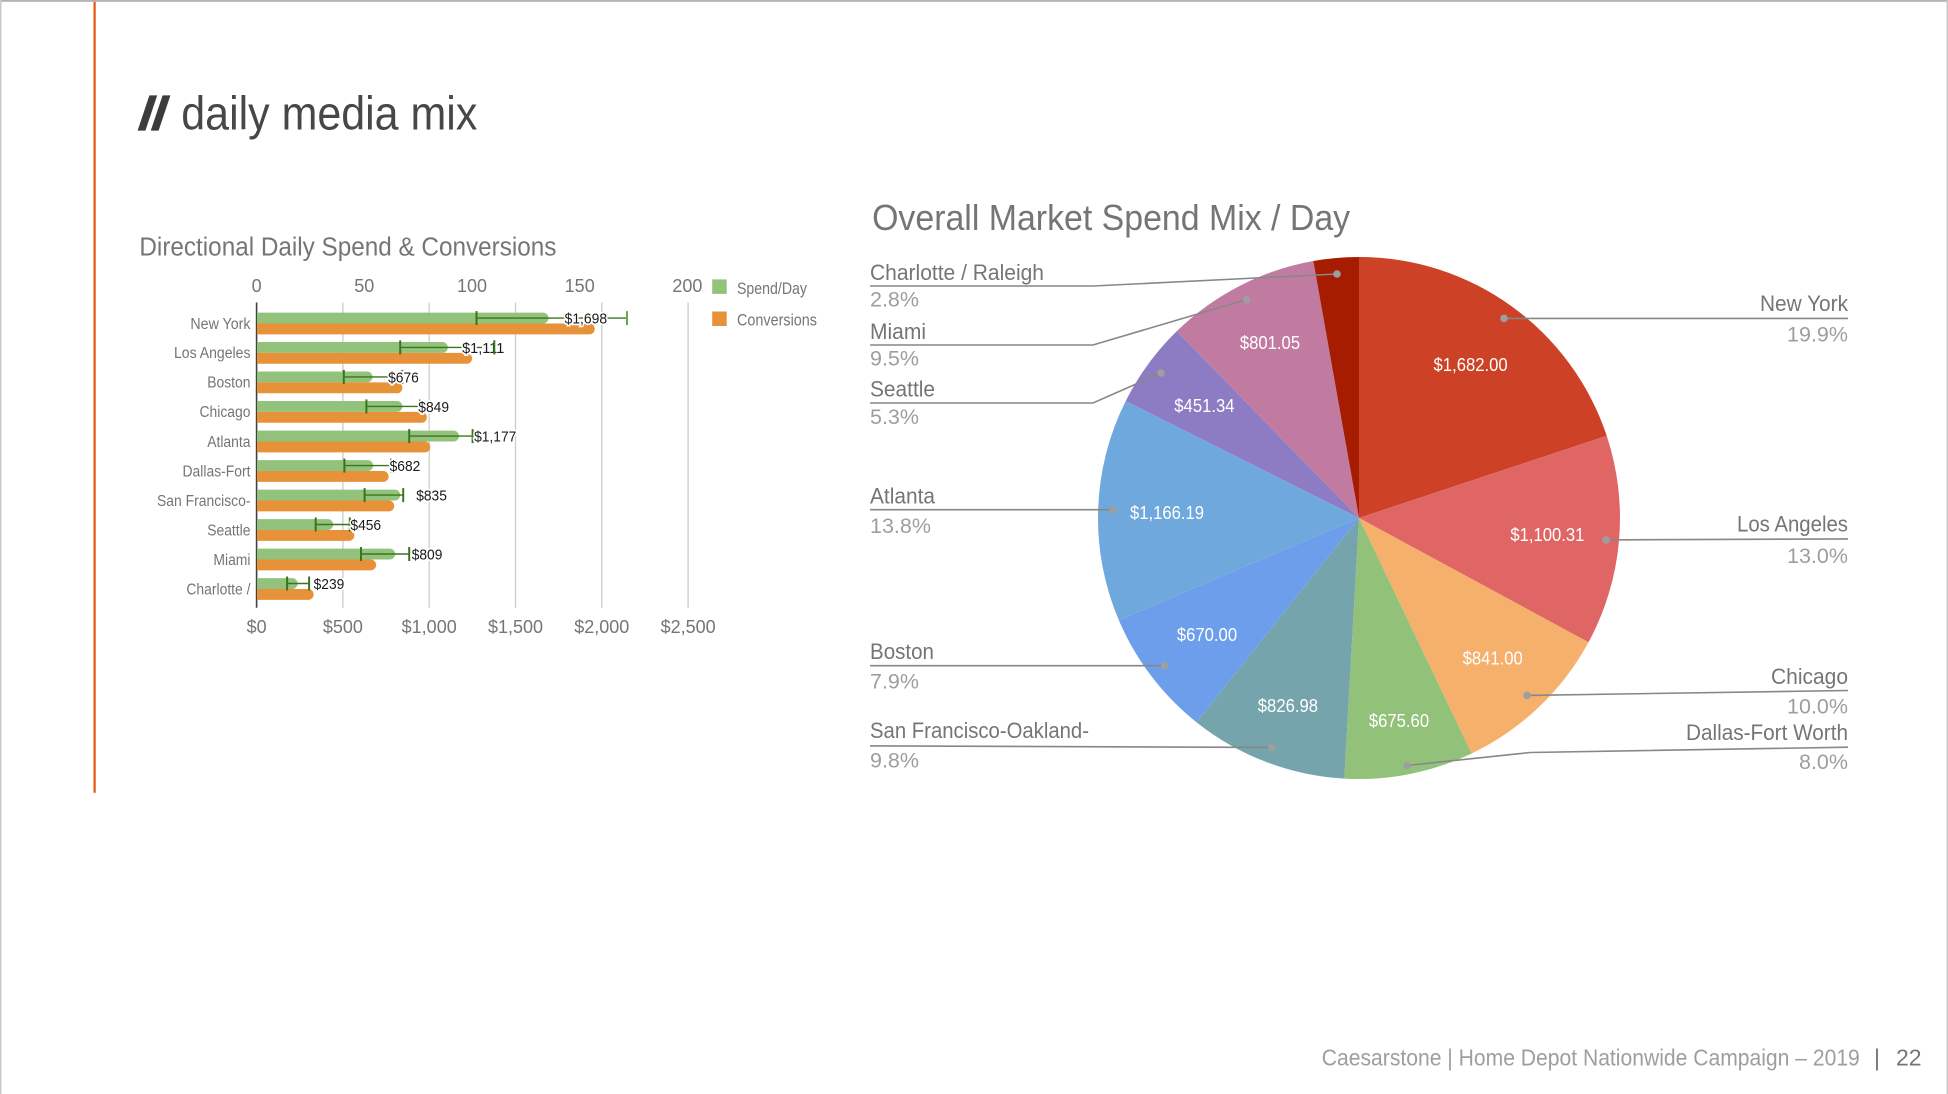 The width and height of the screenshot is (1948, 1094). Describe the element at coordinates (364, 286) in the screenshot. I see `svg-text: 50` at that location.